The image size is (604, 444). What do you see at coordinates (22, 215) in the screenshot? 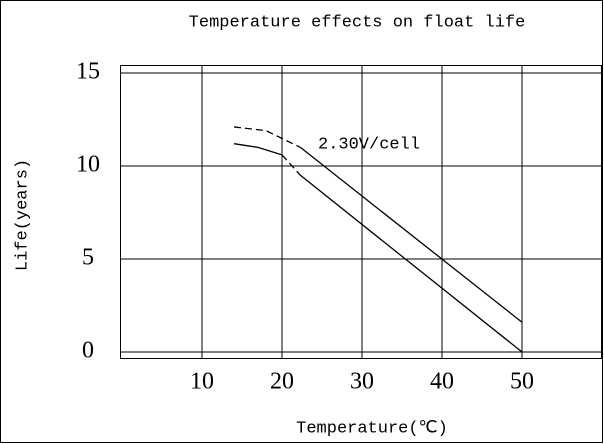
I see `y-axis-label: Life(years)` at bounding box center [22, 215].